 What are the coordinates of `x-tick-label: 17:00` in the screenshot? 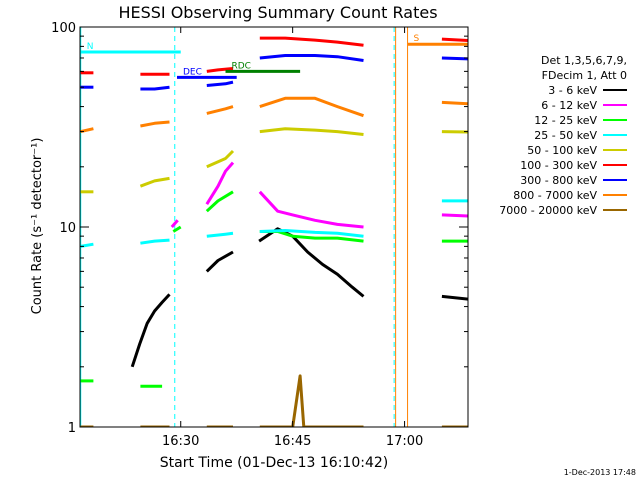 It's located at (404, 441).